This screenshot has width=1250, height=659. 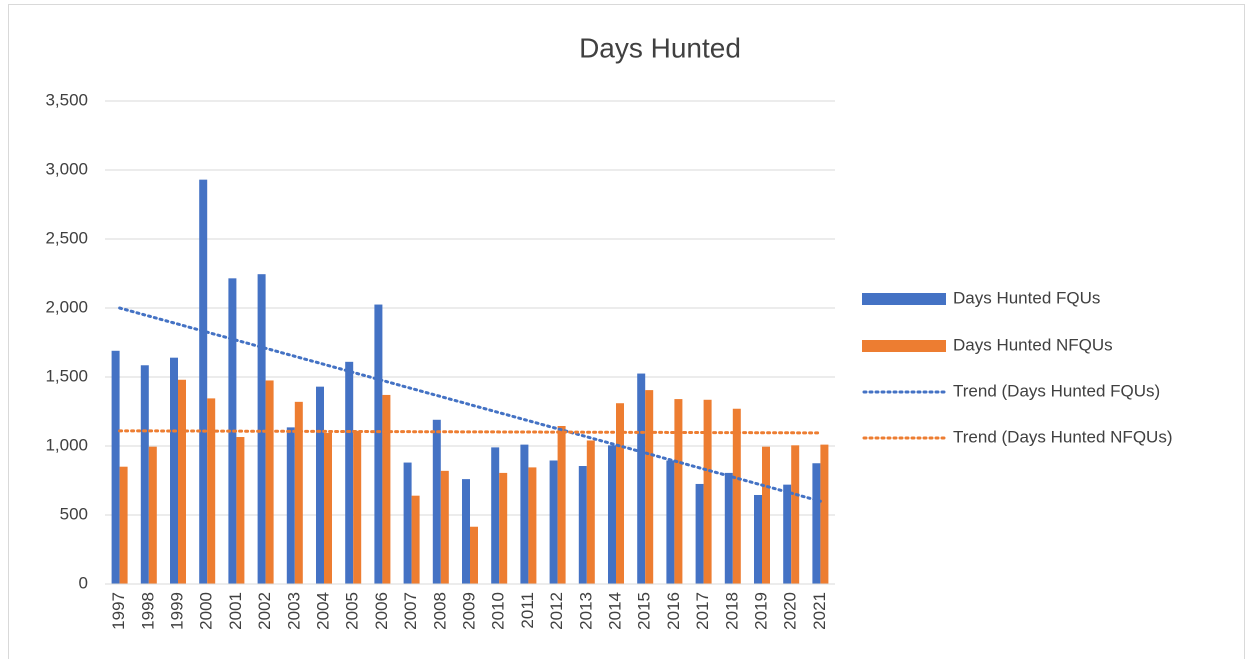 I want to click on legend-label: Trend (Days Hunted FQUs), so click(x=1056, y=390).